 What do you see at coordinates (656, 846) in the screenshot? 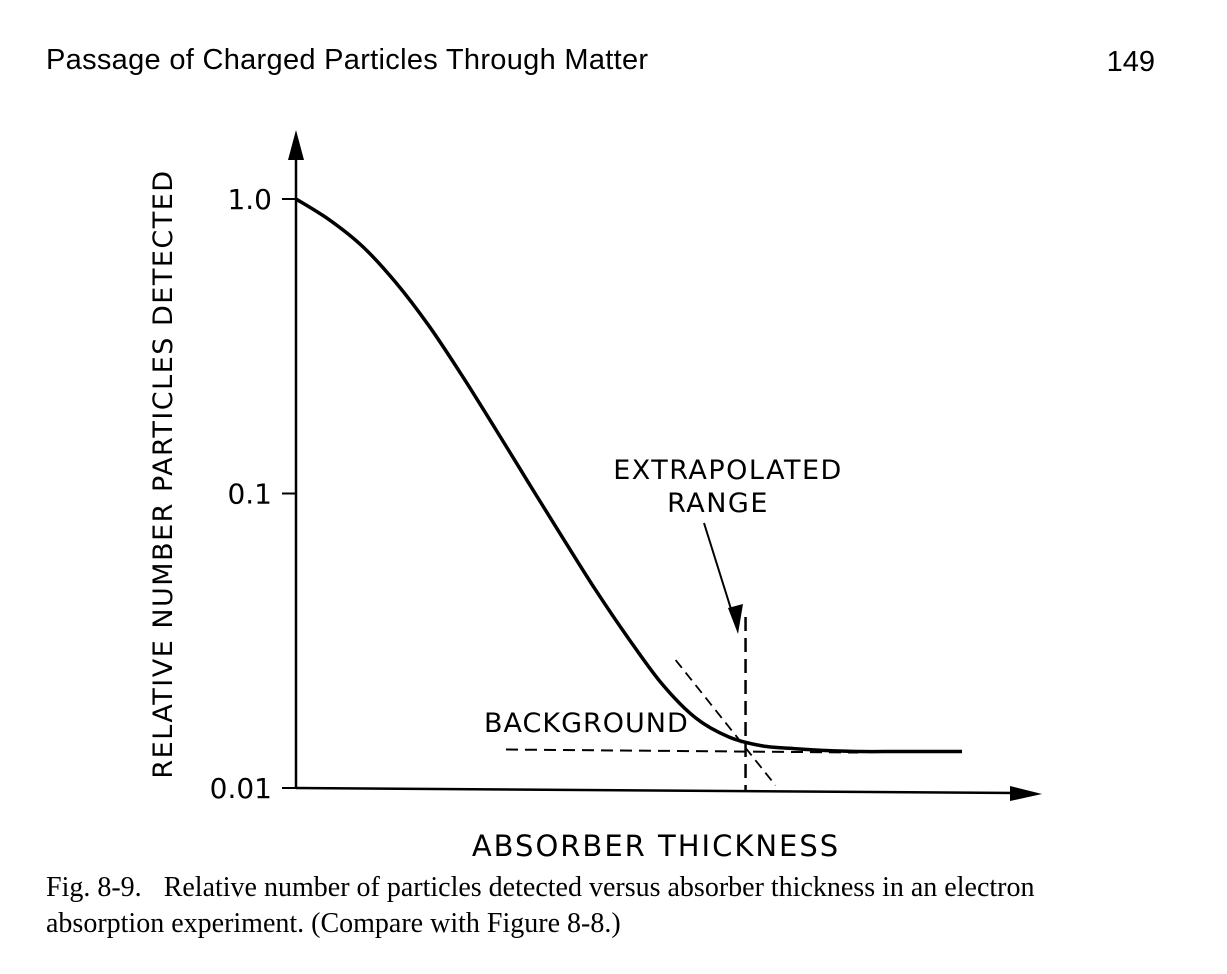
I see `x-axis-label: ABSORBER THICKNESS` at bounding box center [656, 846].